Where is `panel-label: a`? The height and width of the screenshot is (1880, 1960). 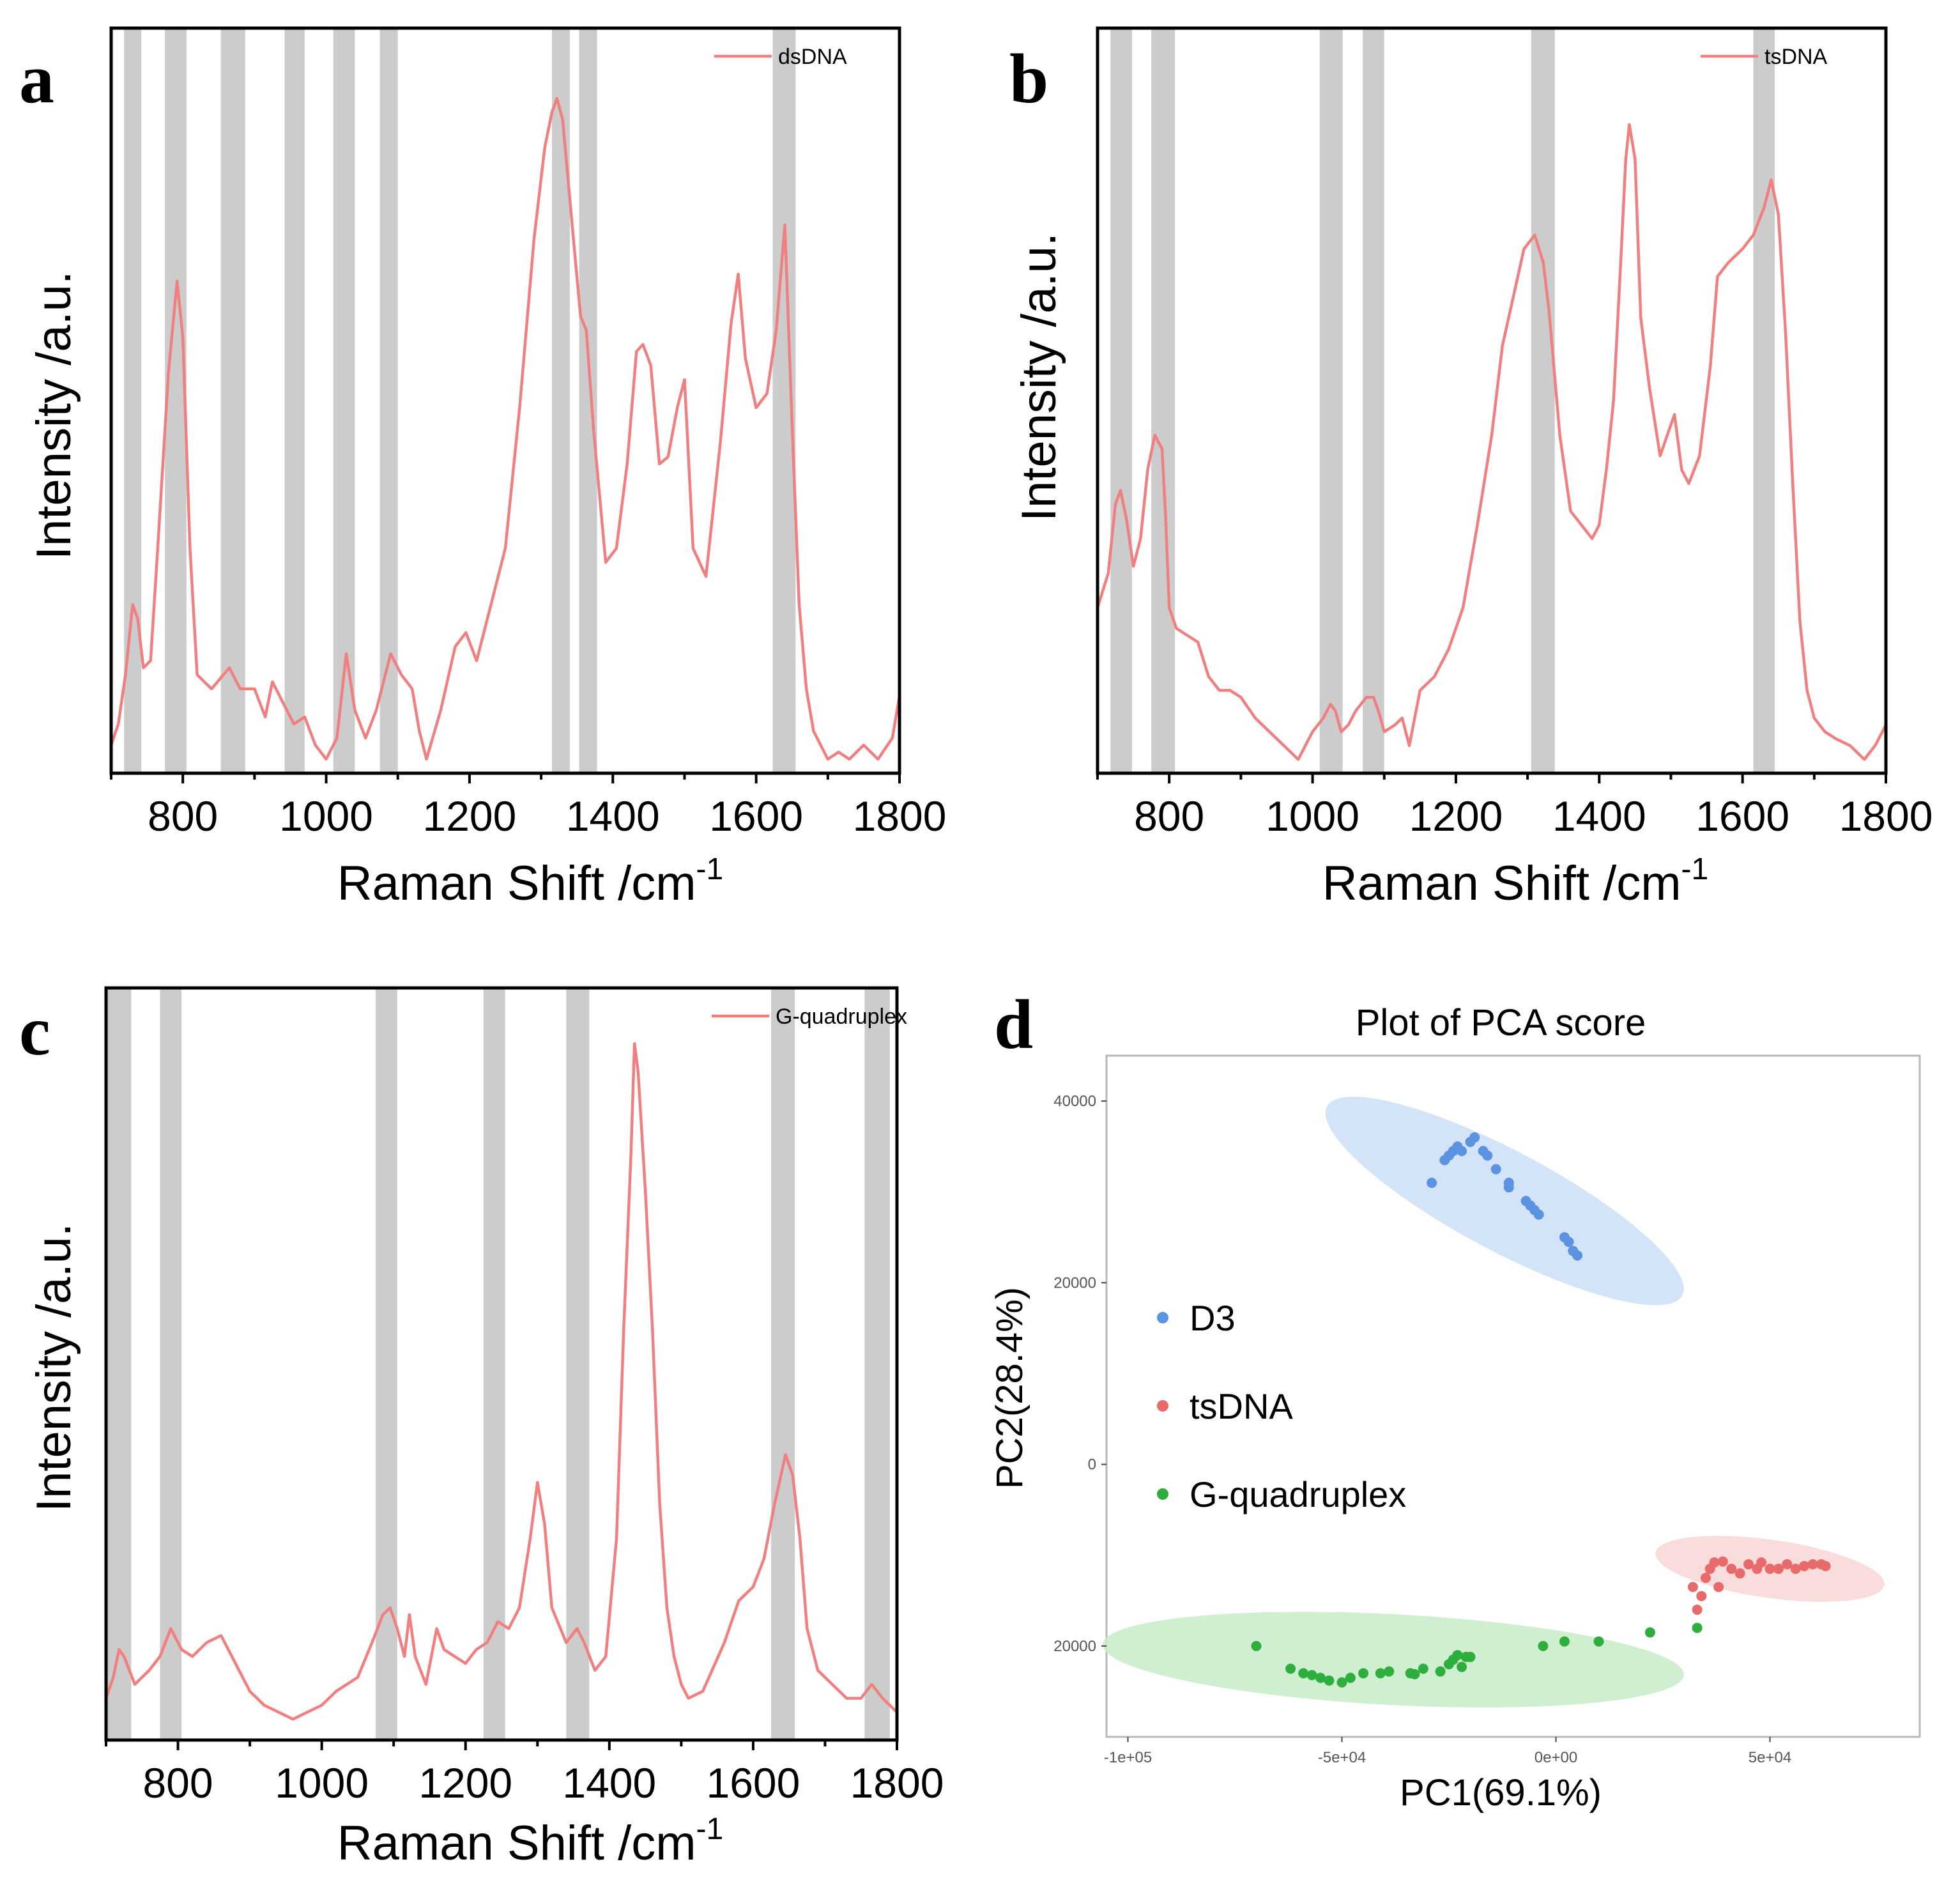
panel-label: a is located at coordinates (36, 79).